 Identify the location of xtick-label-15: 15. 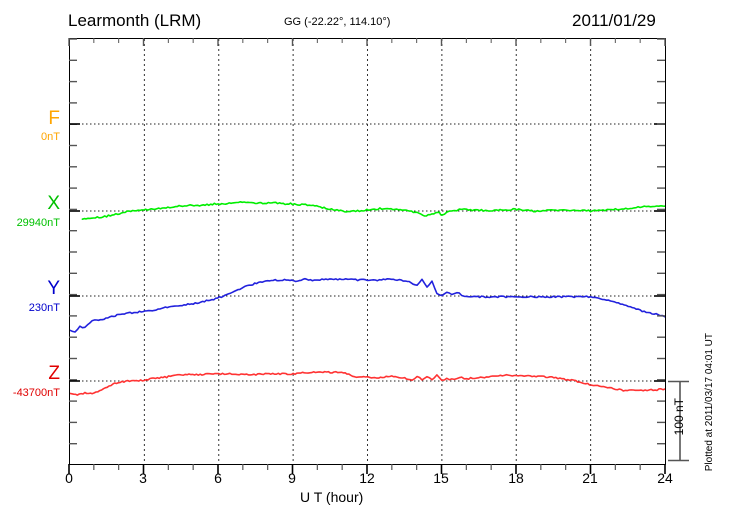
(441, 478).